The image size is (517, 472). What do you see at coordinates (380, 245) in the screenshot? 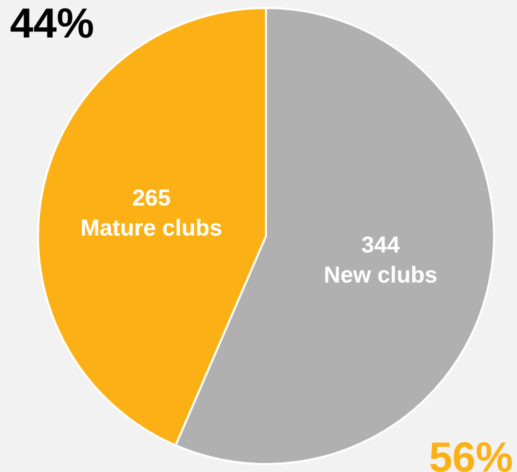
I see `data-label: 344` at bounding box center [380, 245].